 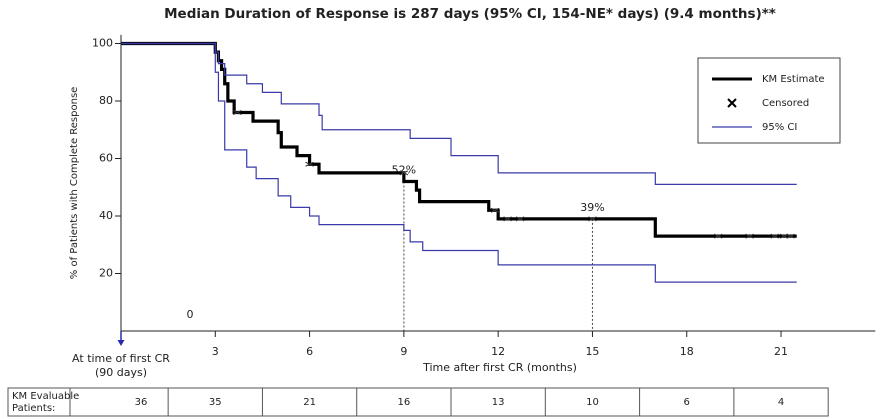 What do you see at coordinates (106, 158) in the screenshot?
I see `y-tick-label: 60` at bounding box center [106, 158].